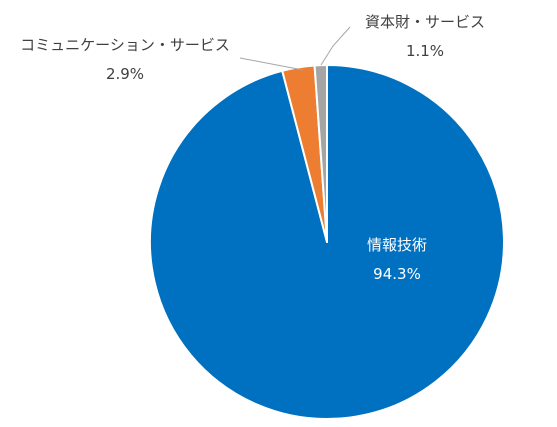  Describe the element at coordinates (425, 51) in the screenshot. I see `slice-label-industrials-value: 1.1%` at that location.